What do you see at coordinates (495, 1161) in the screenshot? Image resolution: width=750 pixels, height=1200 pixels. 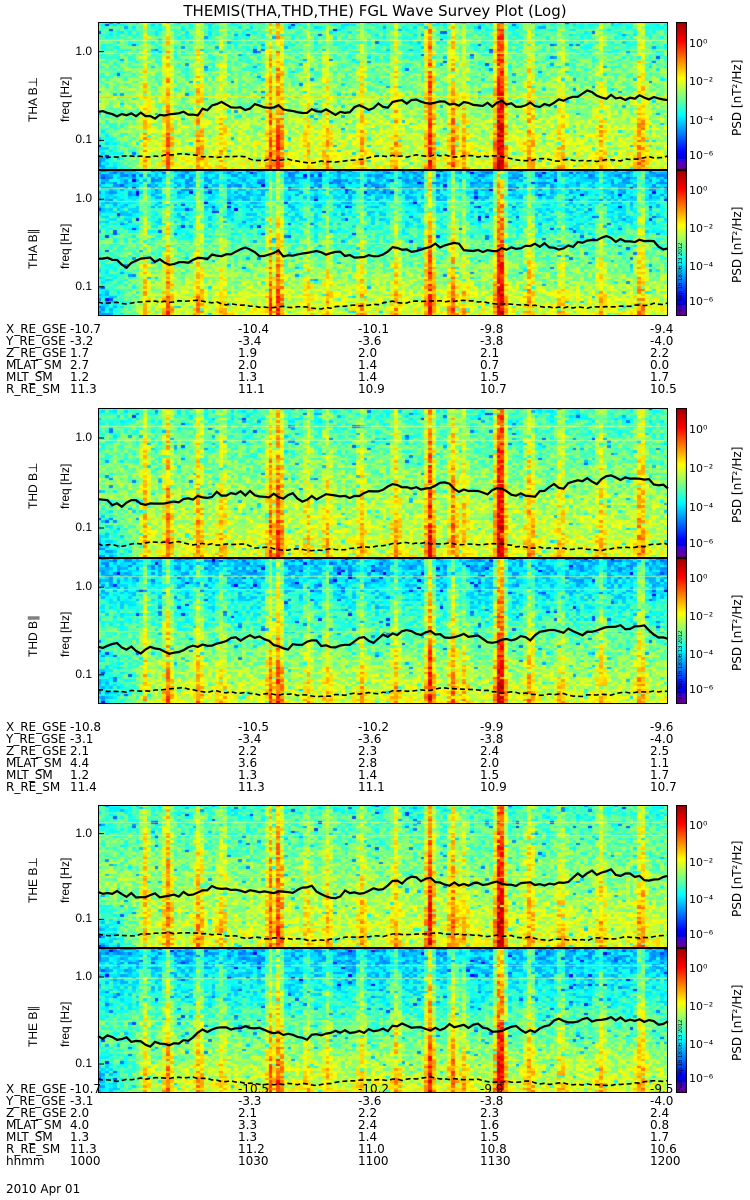 I see `ephemeris-value: 1130` at bounding box center [495, 1161].